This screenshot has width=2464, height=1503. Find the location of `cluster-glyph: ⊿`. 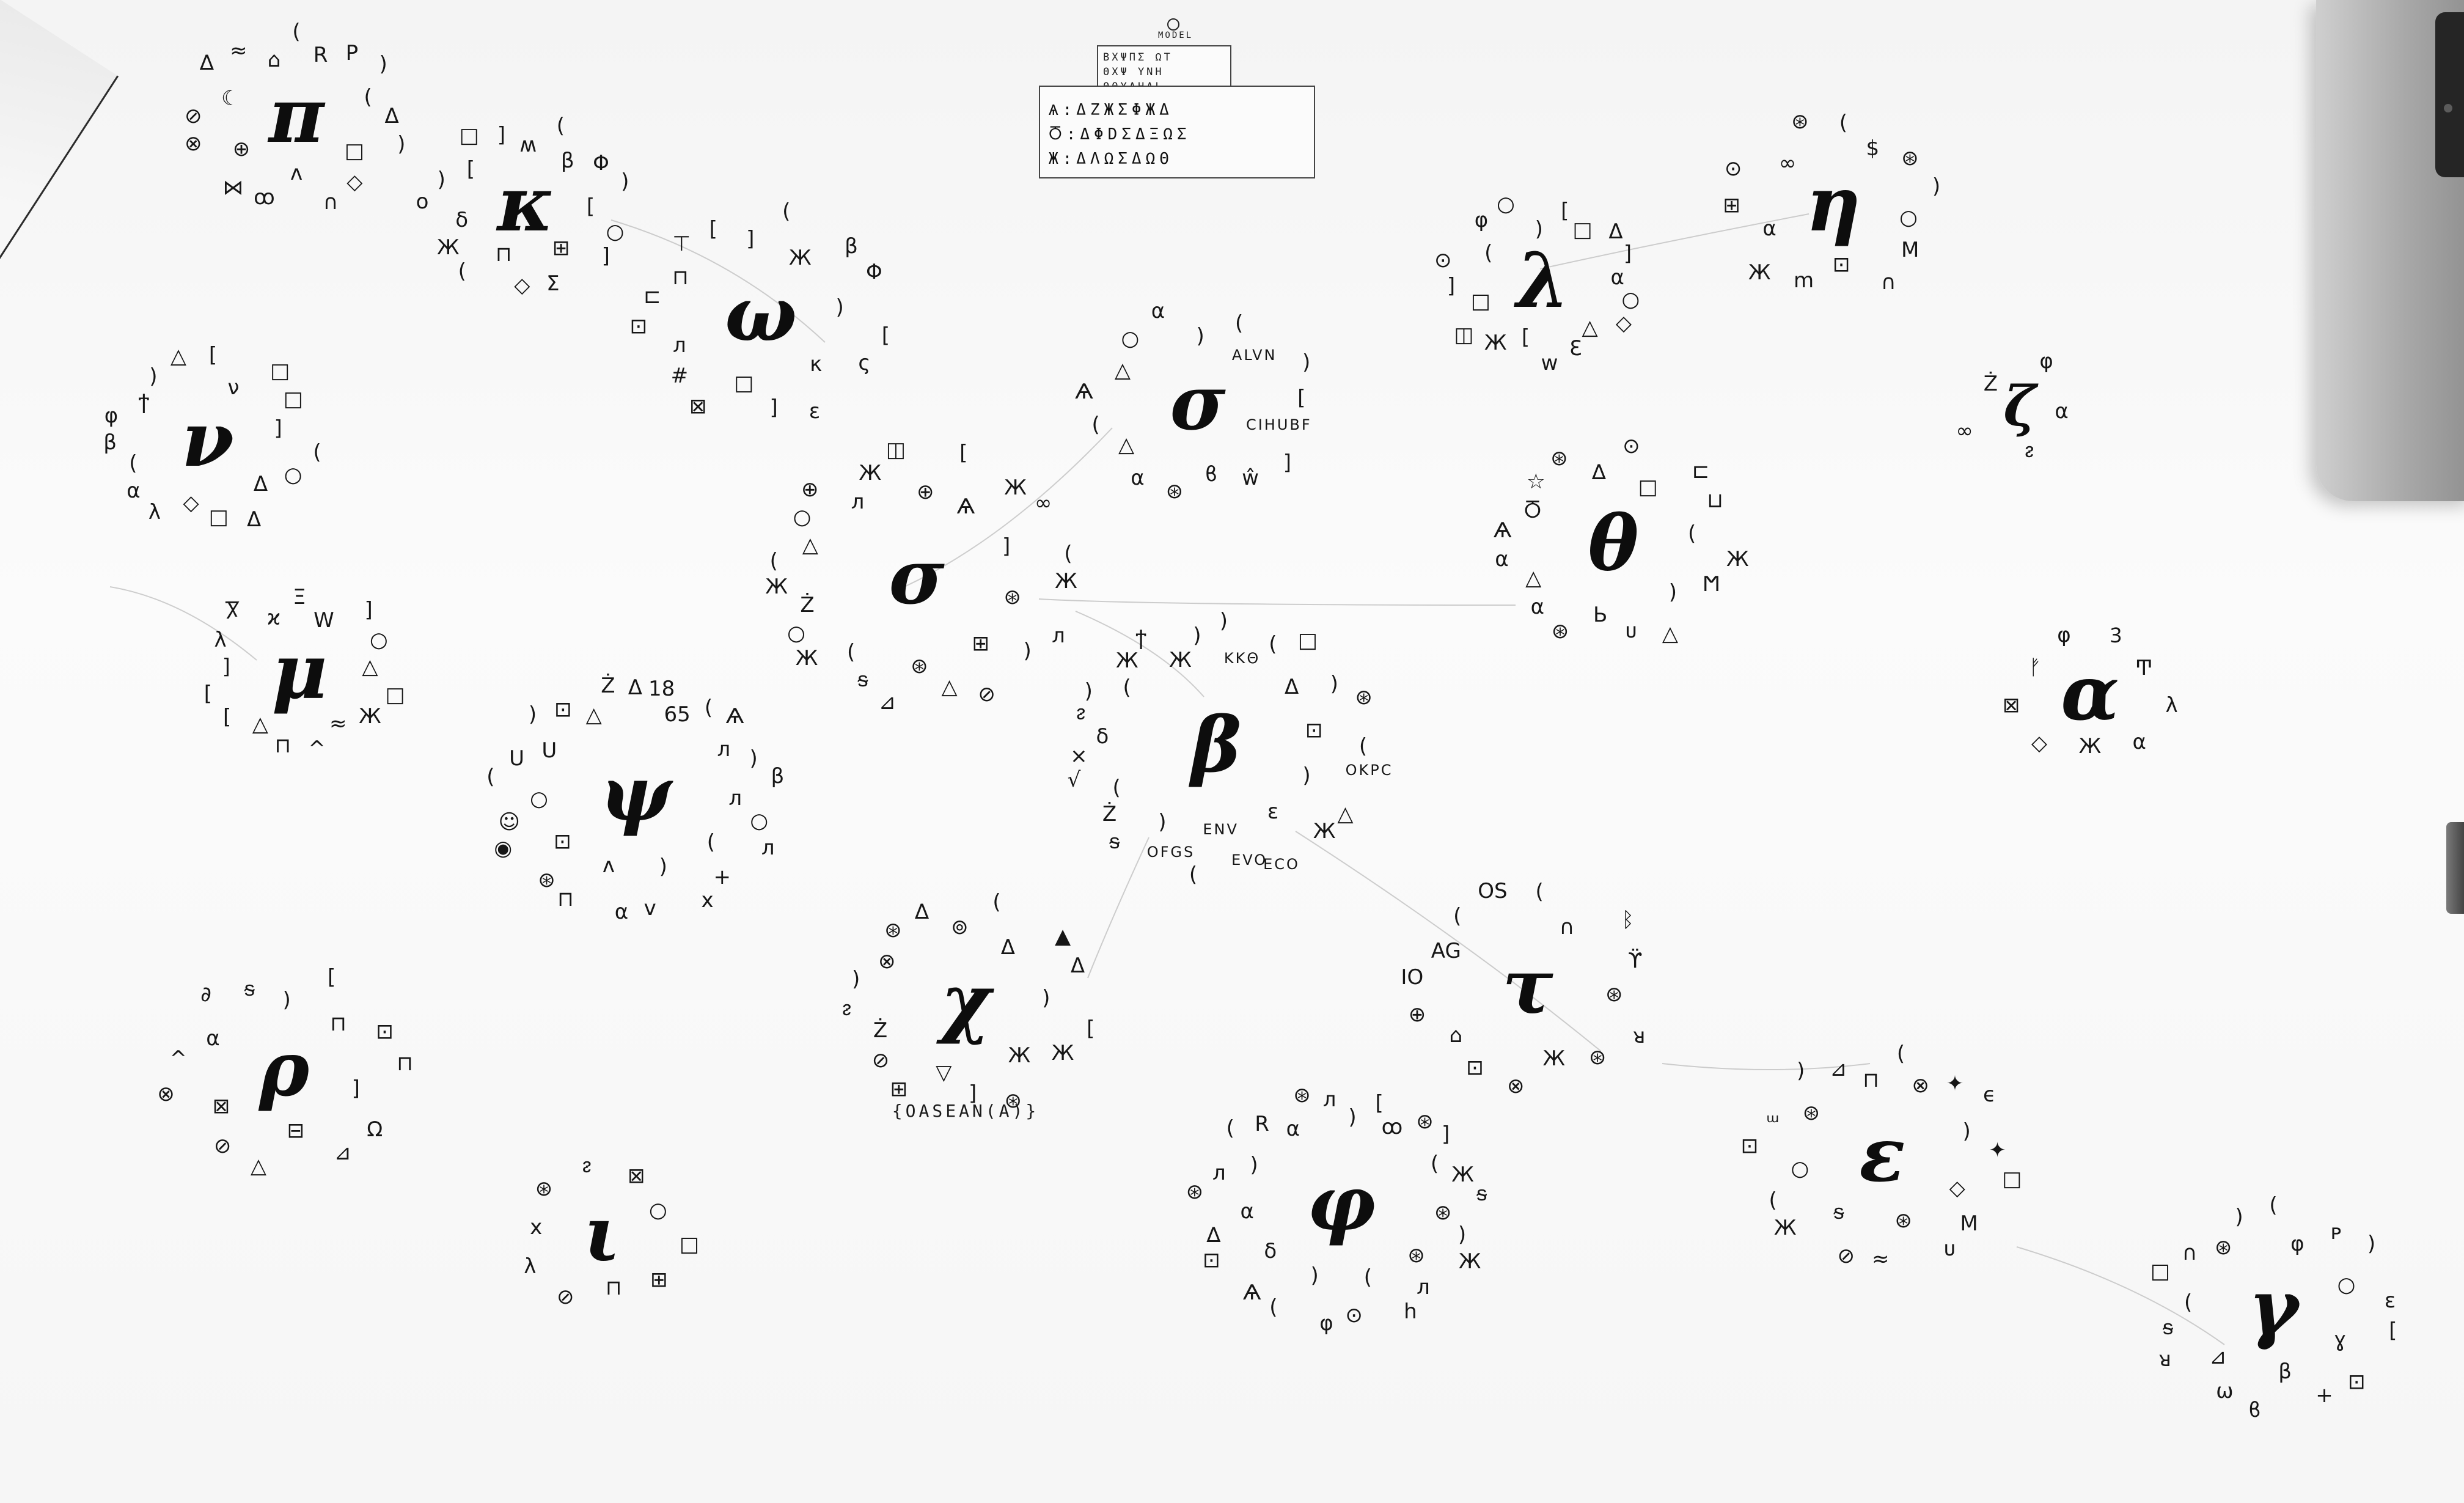

cluster-glyph: ⊿ is located at coordinates (888, 702).